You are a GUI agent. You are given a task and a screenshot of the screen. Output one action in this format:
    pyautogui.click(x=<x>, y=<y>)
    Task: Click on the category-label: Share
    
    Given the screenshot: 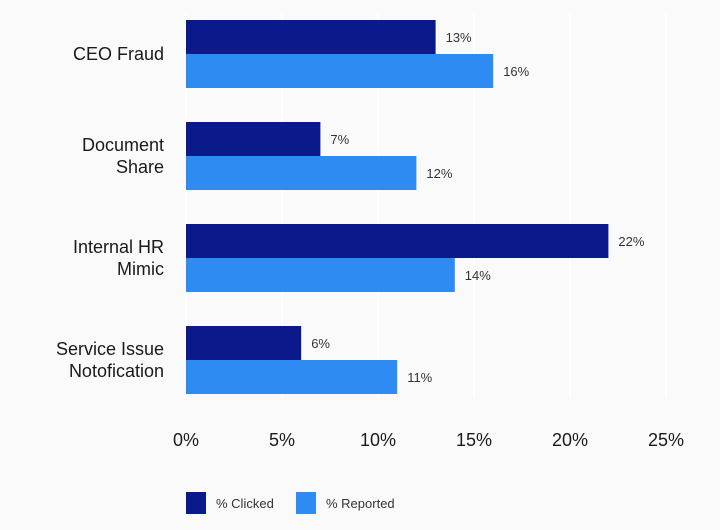 What is the action you would take?
    pyautogui.click(x=140, y=167)
    